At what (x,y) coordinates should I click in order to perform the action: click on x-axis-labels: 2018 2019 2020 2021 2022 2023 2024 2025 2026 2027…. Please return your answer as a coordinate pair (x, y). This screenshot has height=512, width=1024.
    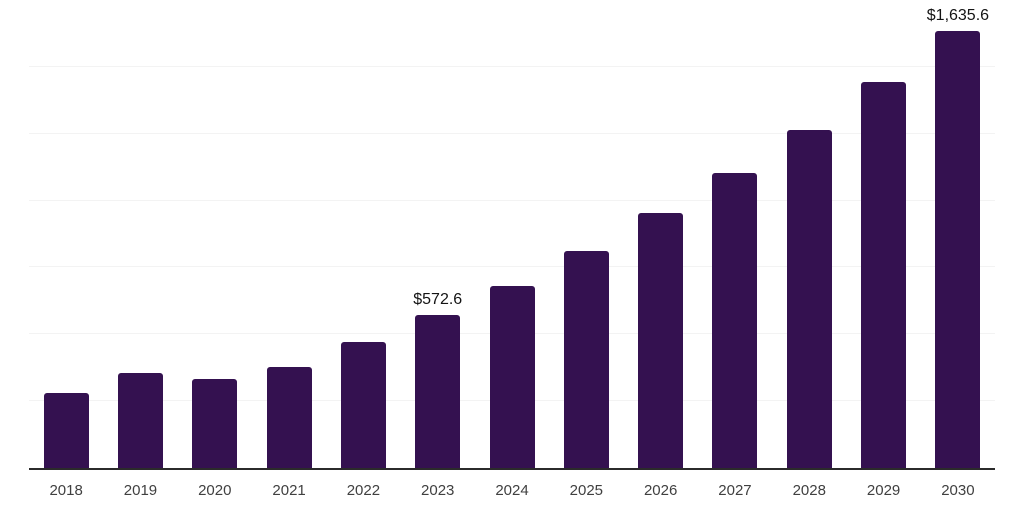
    Looking at the image, I should click on (512, 490).